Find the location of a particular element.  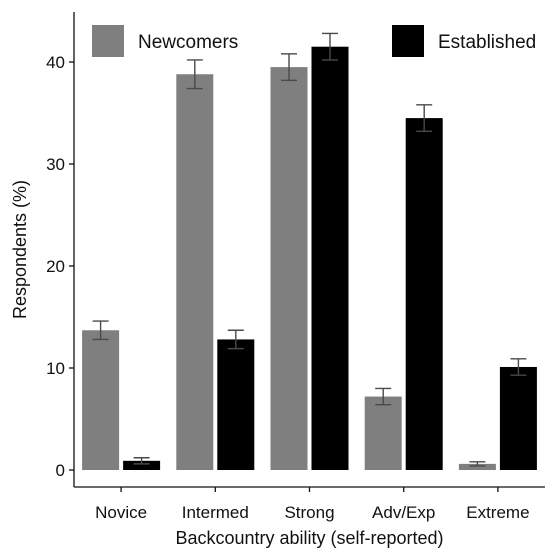

y-axis-title: Respondents (%) is located at coordinates (20, 249).